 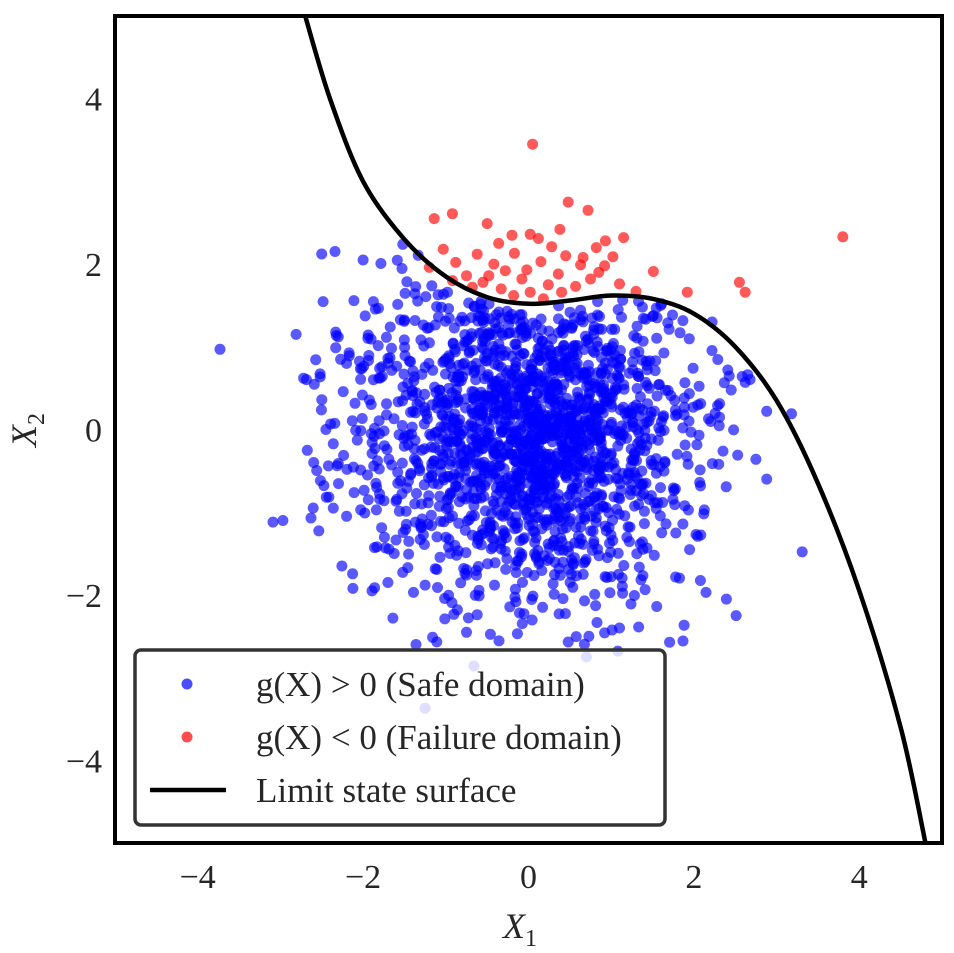 What do you see at coordinates (84, 596) in the screenshot?
I see `y-tick-label: −2` at bounding box center [84, 596].